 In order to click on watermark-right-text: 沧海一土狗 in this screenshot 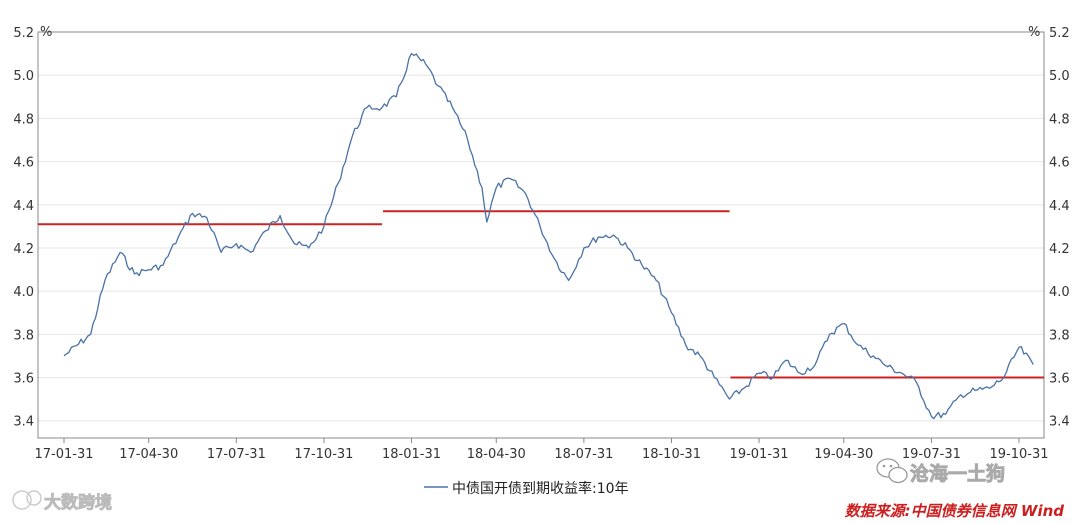, I will do `click(957, 473)`.